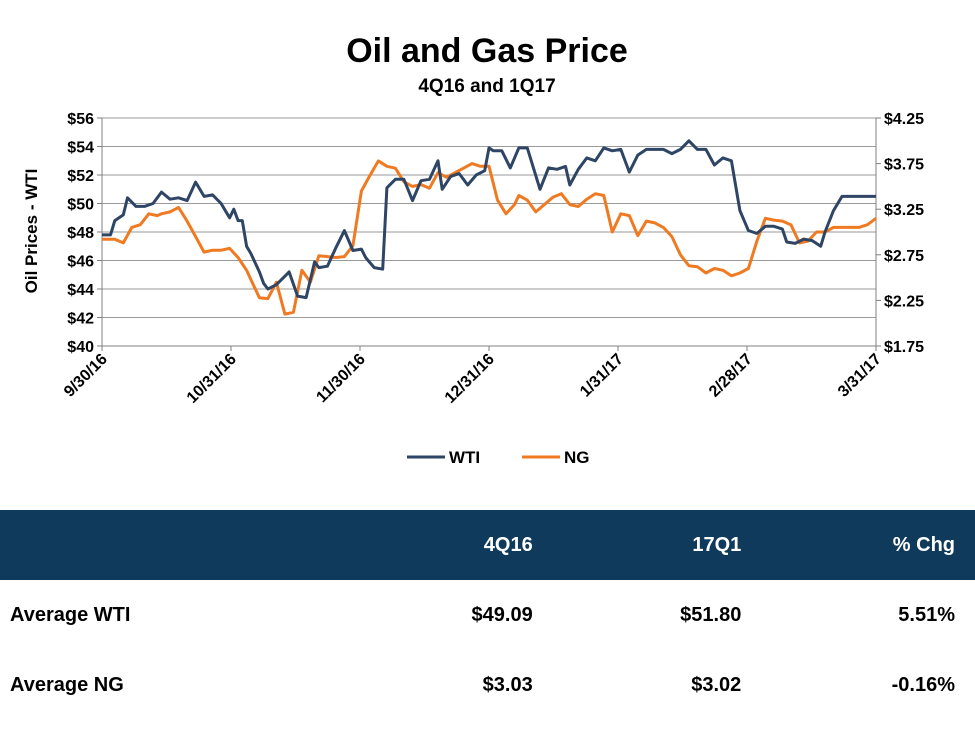 This screenshot has height=743, width=975. I want to click on y-tick-label-left: $54, so click(80, 148).